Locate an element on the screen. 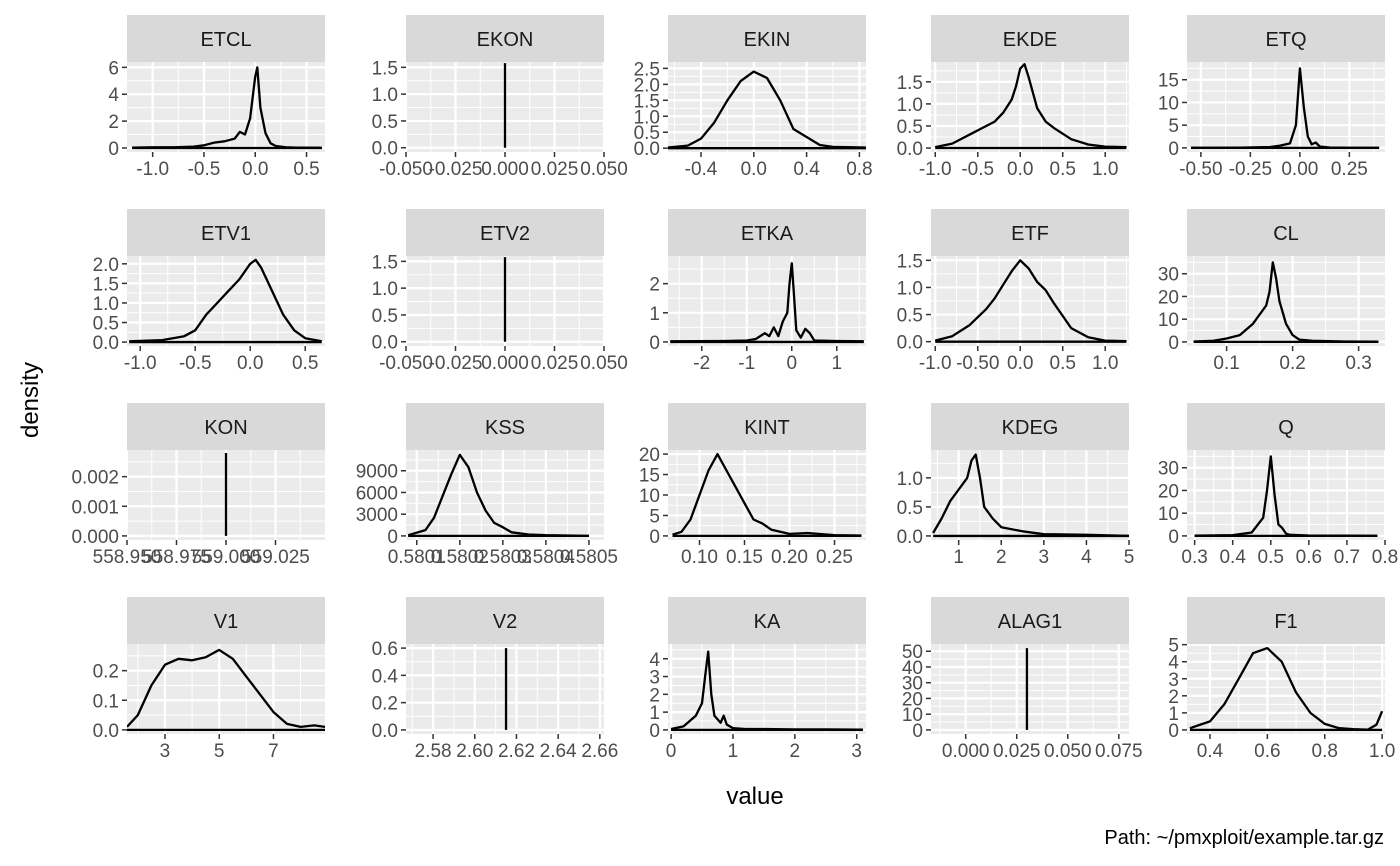 The height and width of the screenshot is (866, 1400). y-tick-label: 0.5 is located at coordinates (910, 508).